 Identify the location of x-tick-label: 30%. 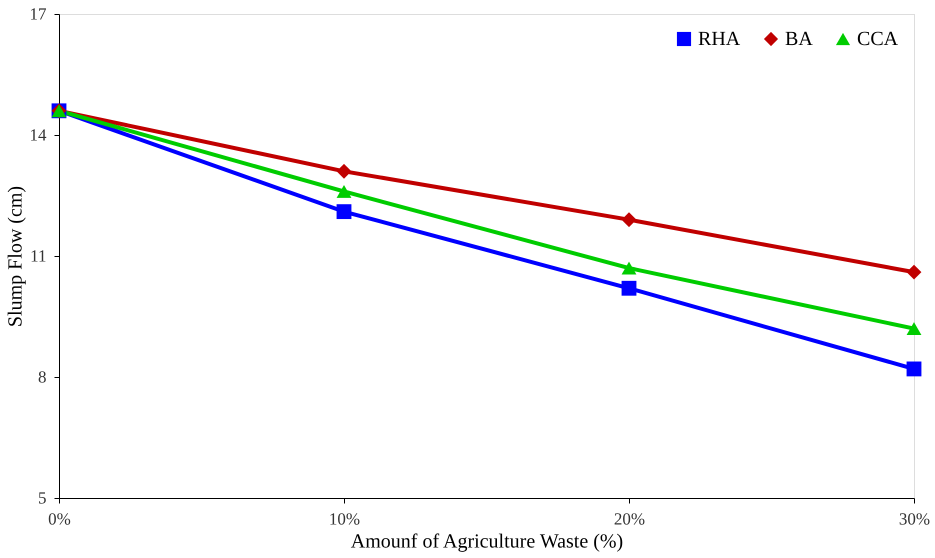
(914, 519).